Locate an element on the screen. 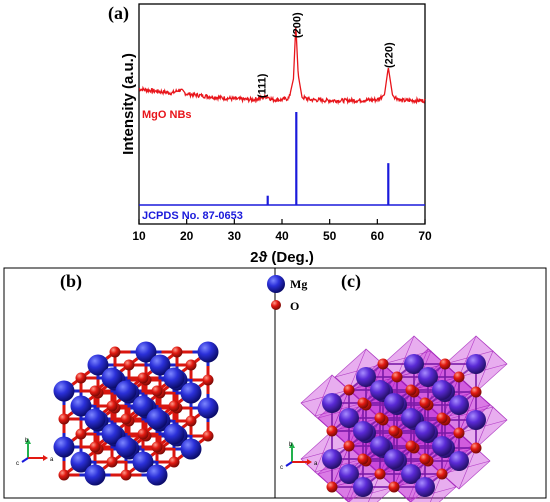  peak-label: (220) is located at coordinates (389, 55).